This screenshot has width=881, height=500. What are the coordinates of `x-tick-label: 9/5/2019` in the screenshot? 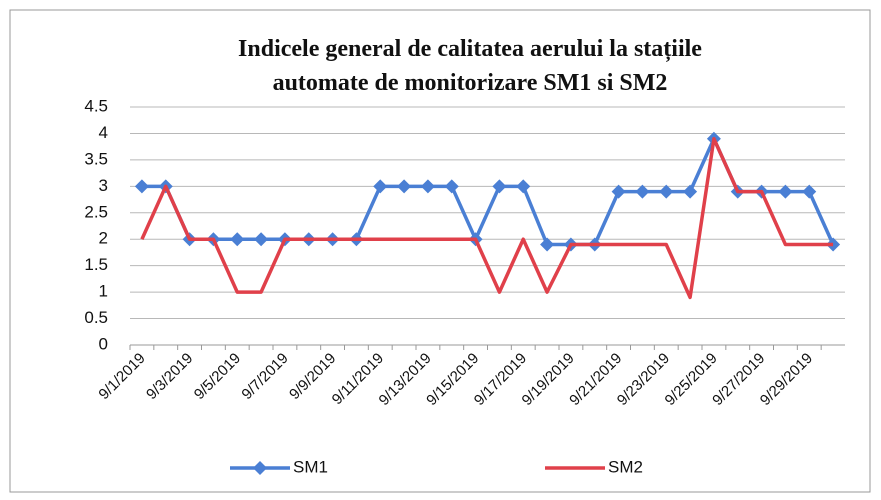 It's located at (217, 376).